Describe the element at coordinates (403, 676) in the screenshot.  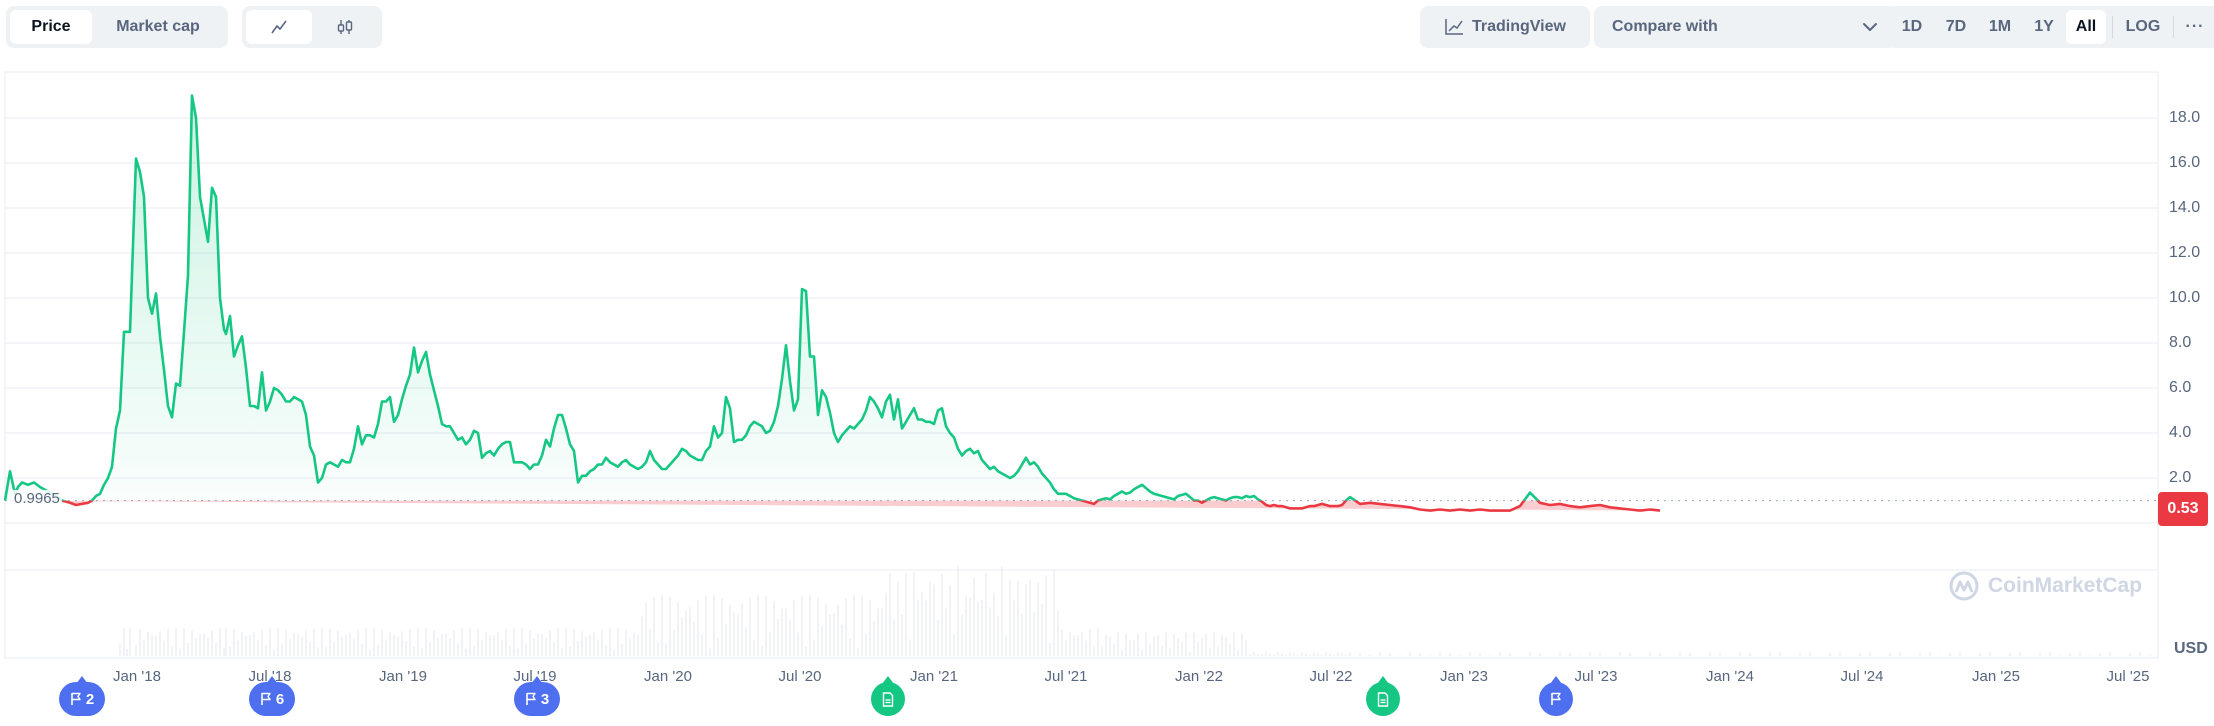
I see `x-tick-label: Jan '19` at that location.